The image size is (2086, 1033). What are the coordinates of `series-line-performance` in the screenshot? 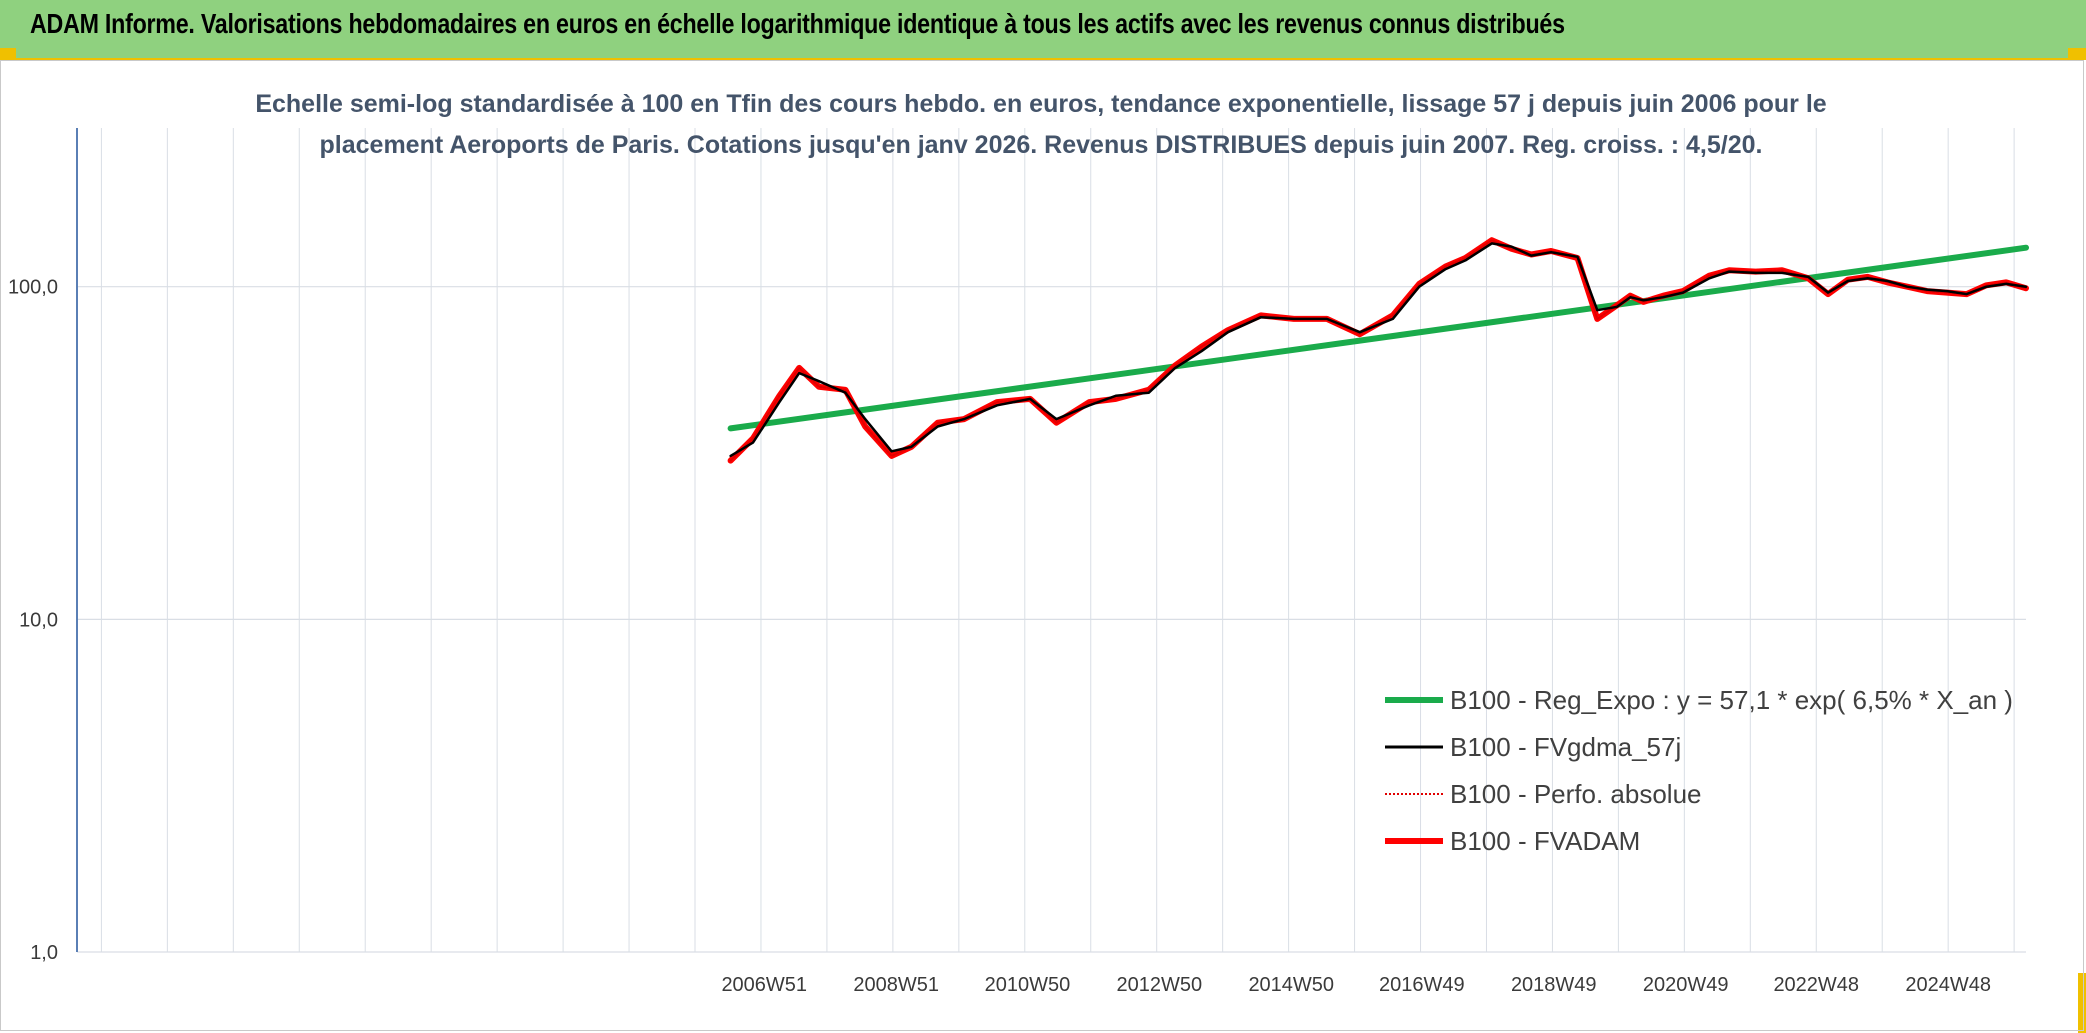 It's located at (1378, 350).